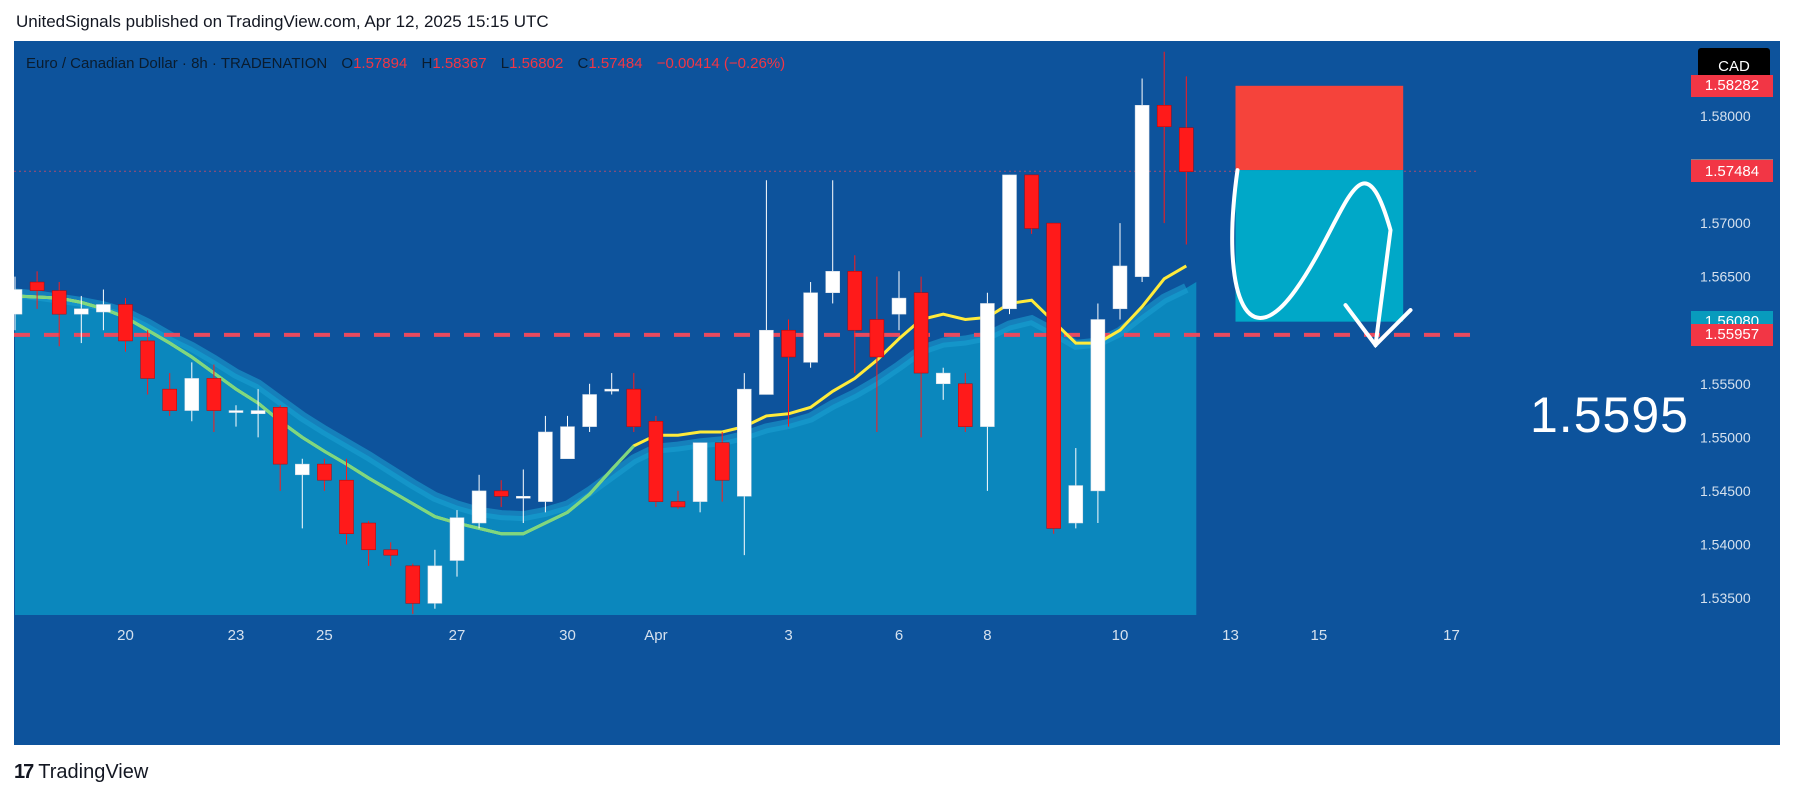 This screenshot has width=1793, height=798. What do you see at coordinates (1609, 415) in the screenshot?
I see `target-price-label: 1.5595` at bounding box center [1609, 415].